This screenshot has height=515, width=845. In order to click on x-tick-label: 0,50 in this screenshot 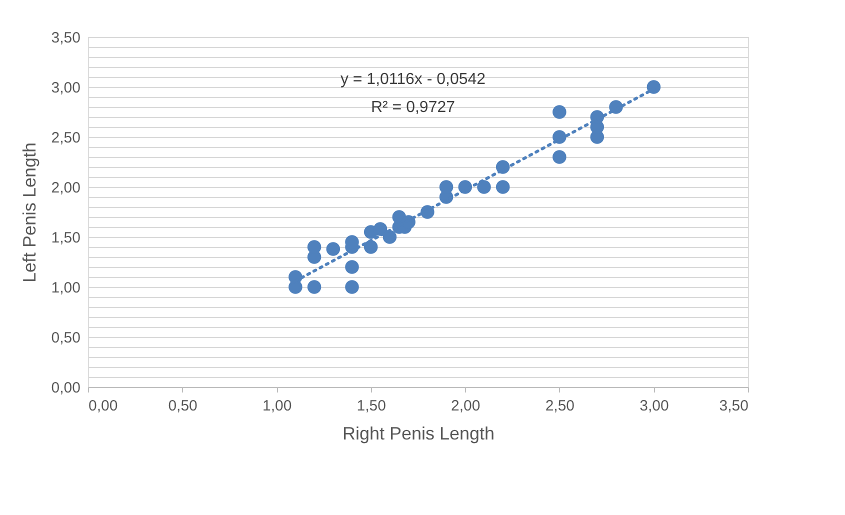, I will do `click(183, 406)`.